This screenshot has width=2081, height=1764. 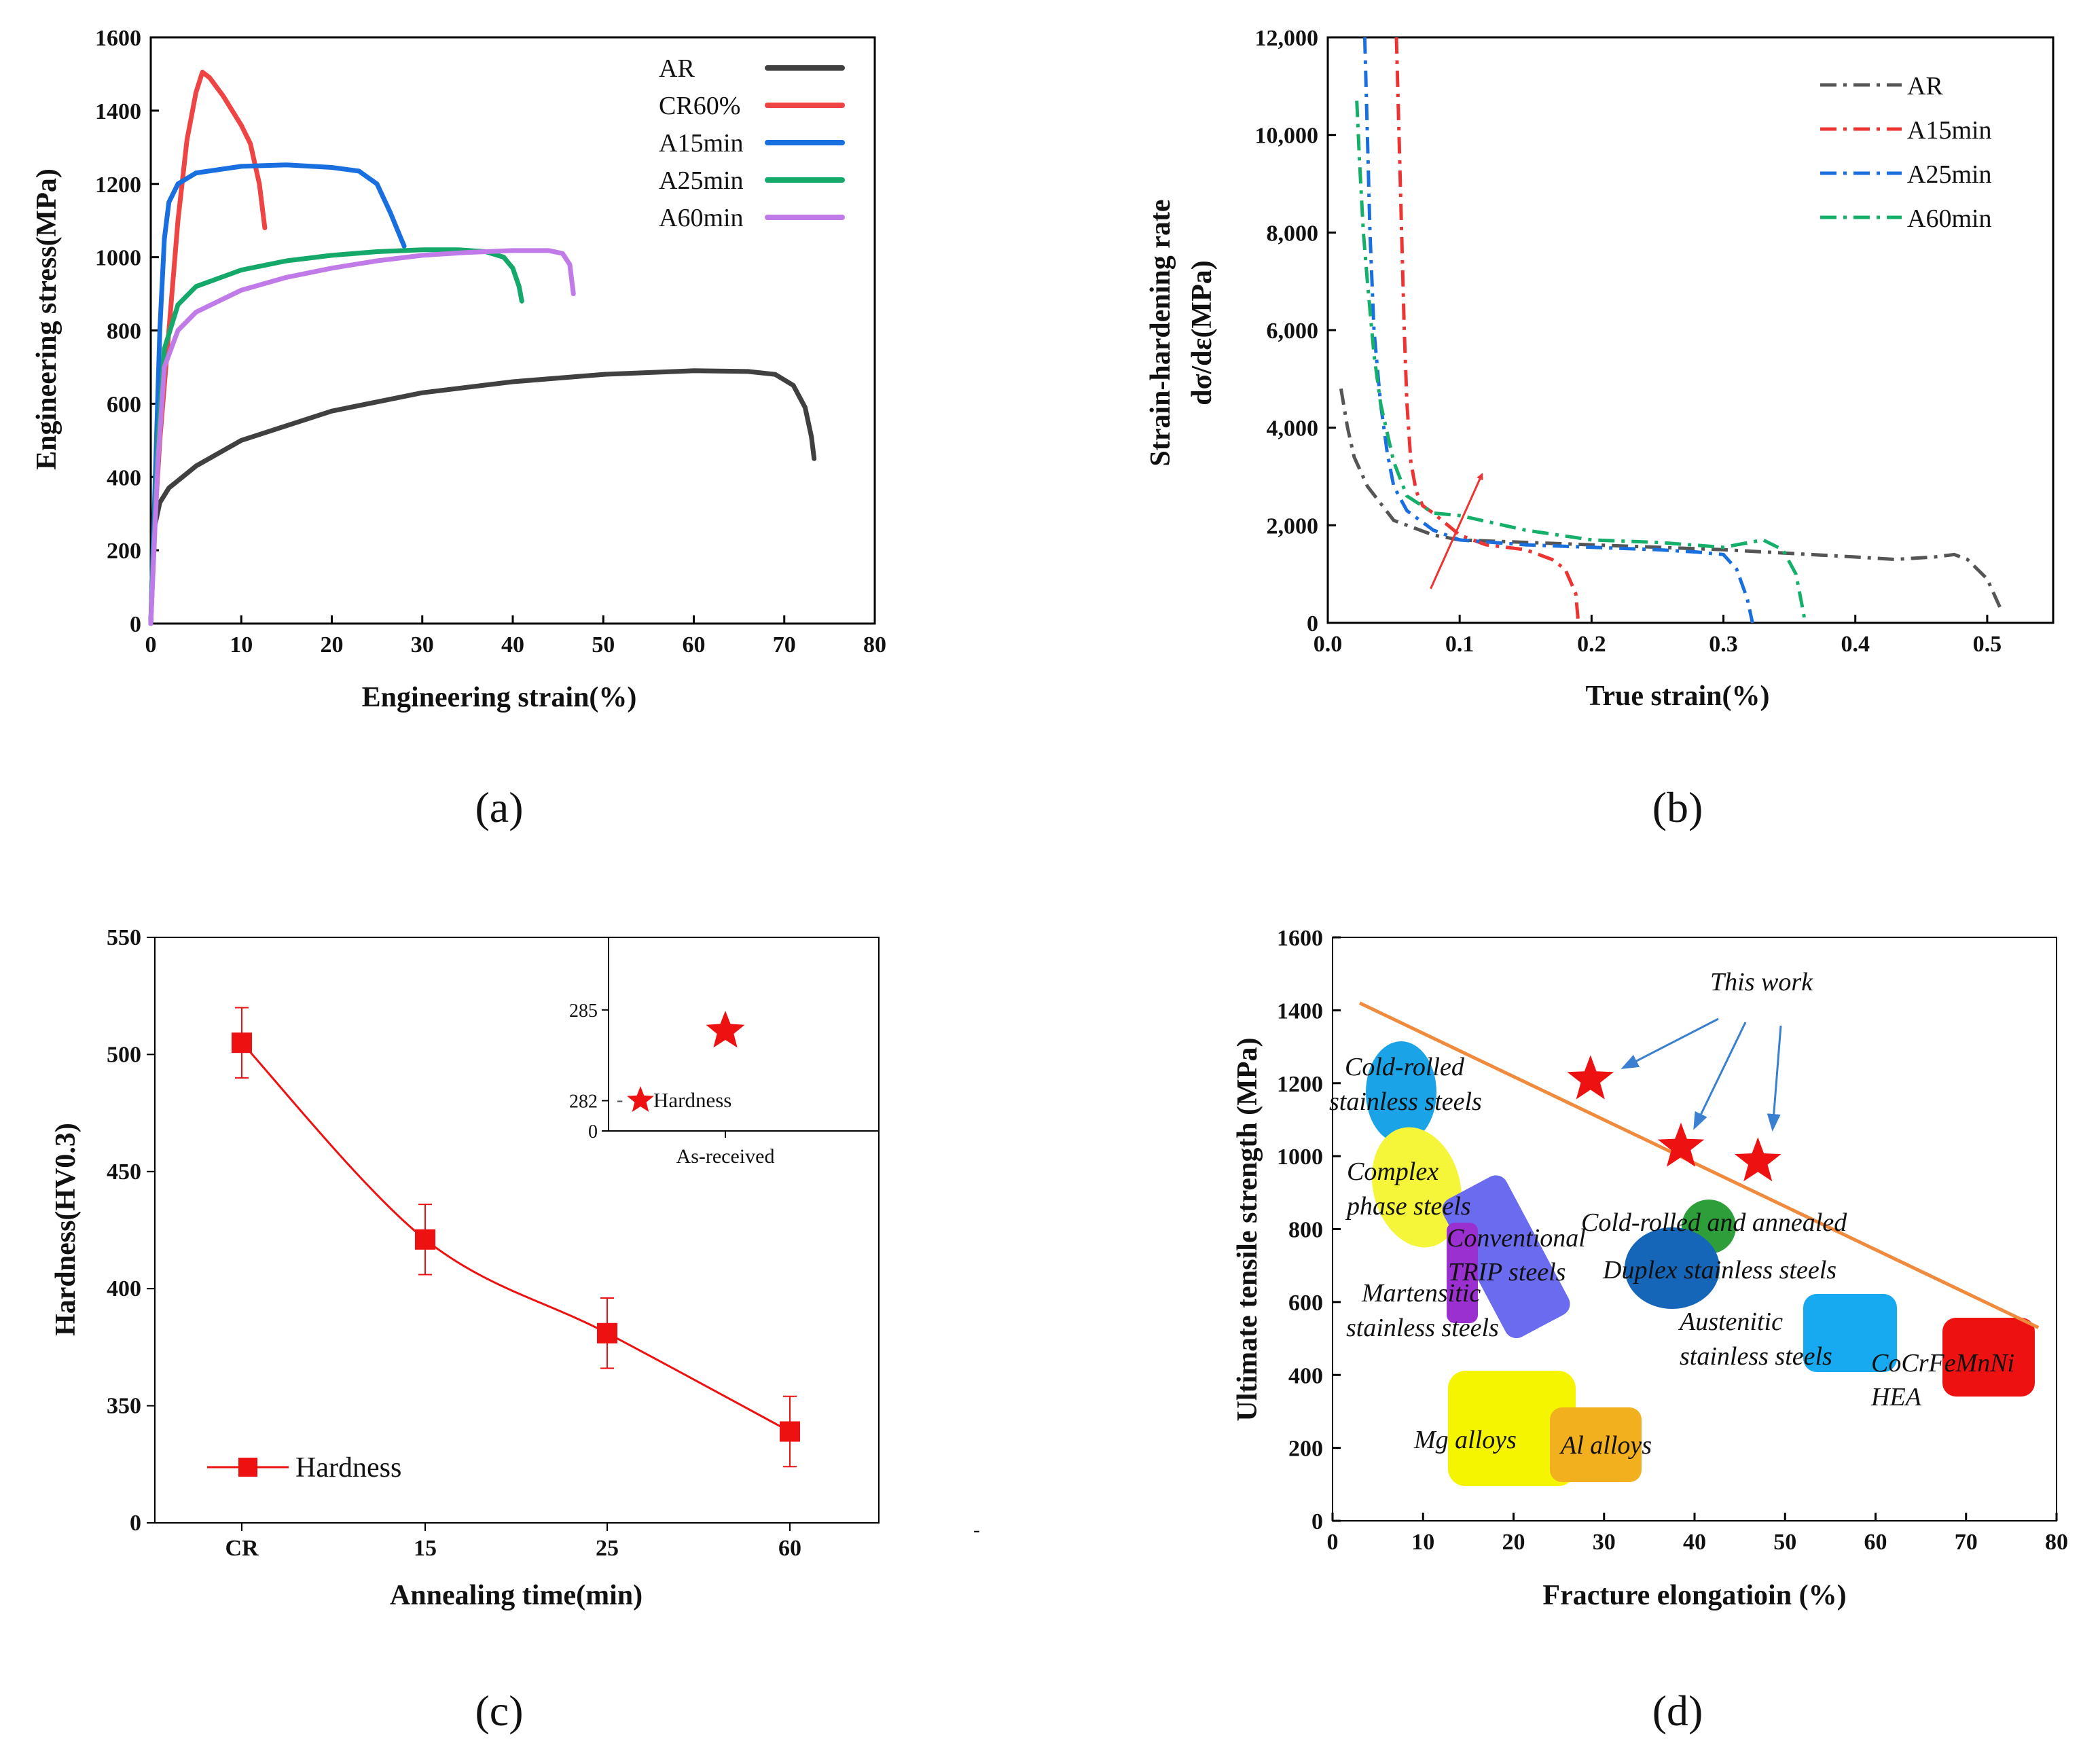 I want to click on x-tick-label: 0.1, so click(x=1459, y=644).